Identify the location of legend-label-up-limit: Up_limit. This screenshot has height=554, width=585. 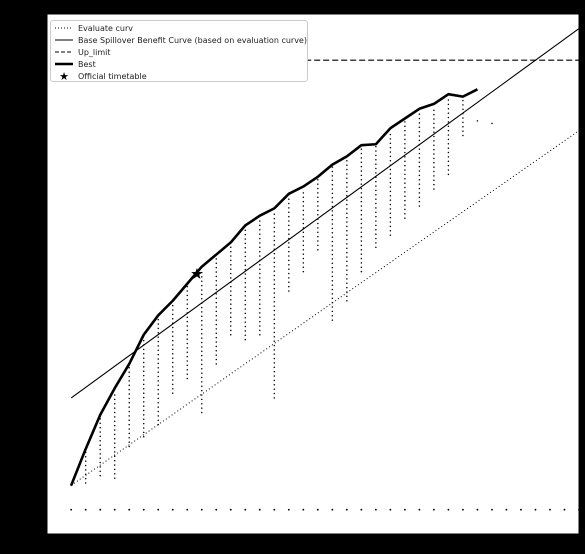
(94, 52).